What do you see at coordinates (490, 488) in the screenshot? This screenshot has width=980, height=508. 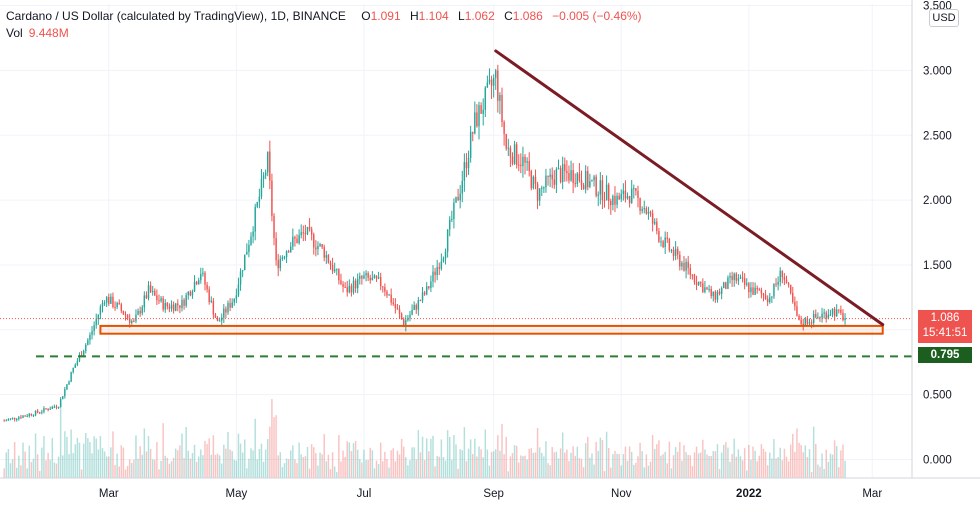 I see `time-axis: Mar May Jul Sep Nov 2022 Mar` at bounding box center [490, 488].